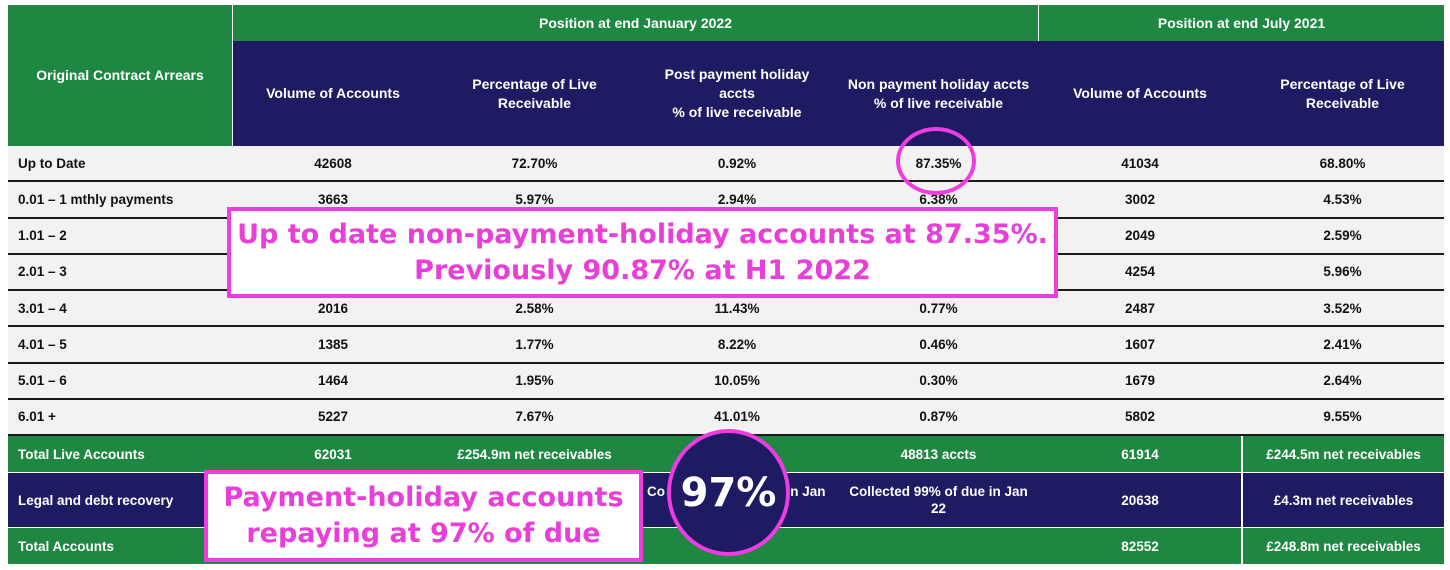 This screenshot has height=570, width=1450. I want to click on cell-volume-jul: 2049, so click(1140, 236).